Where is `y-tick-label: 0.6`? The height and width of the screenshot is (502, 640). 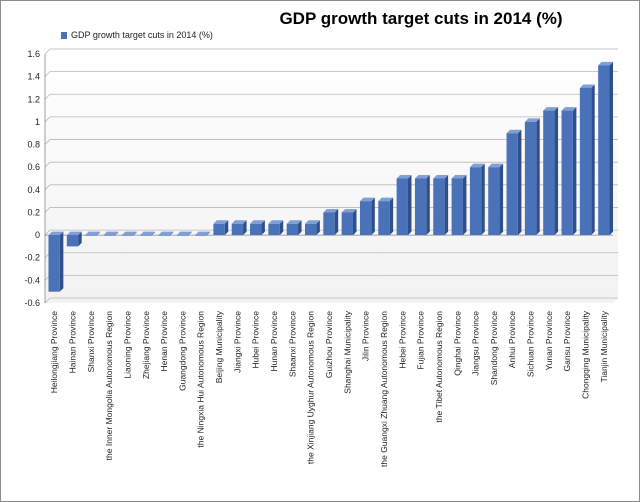
y-tick-label: 0.6 is located at coordinates (33, 167).